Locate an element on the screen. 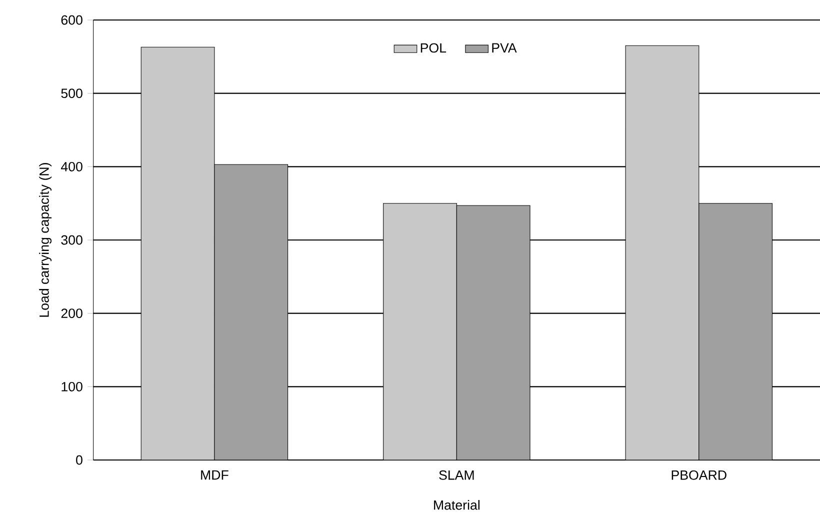 Image resolution: width=820 pixels, height=532 pixels. legend-label: POL is located at coordinates (433, 48).